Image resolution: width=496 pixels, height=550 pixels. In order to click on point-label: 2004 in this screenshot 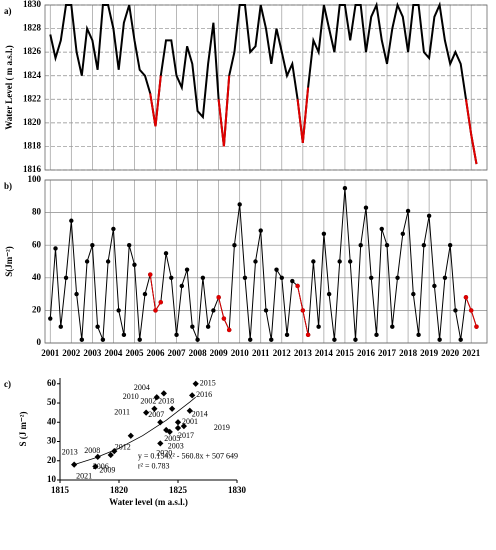, I will do `click(142, 387)`.